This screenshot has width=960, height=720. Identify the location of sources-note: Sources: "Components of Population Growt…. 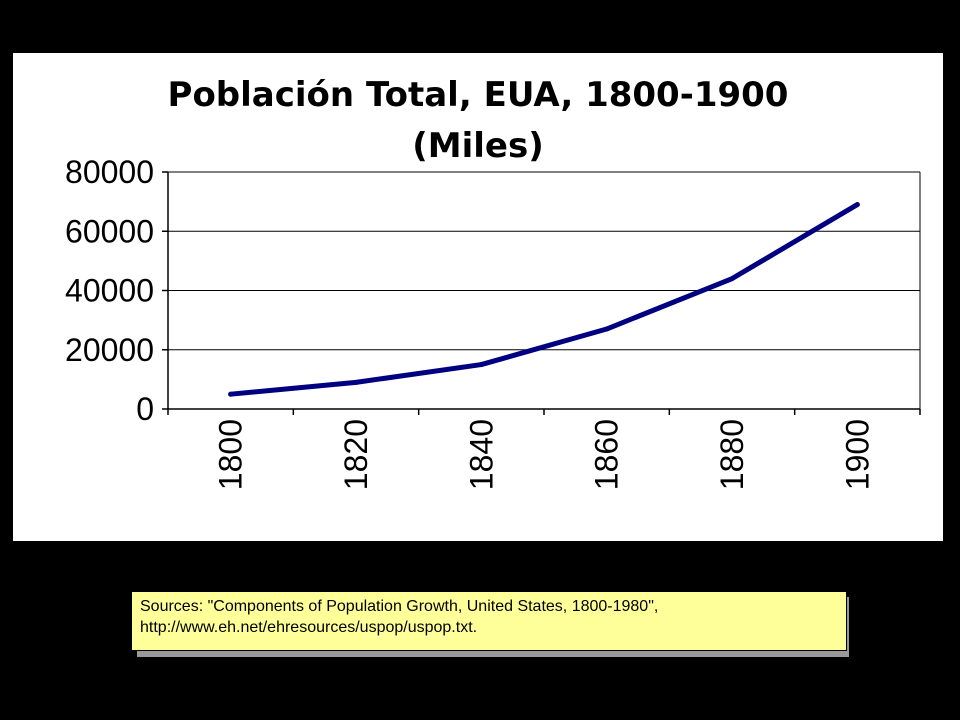
(489, 621).